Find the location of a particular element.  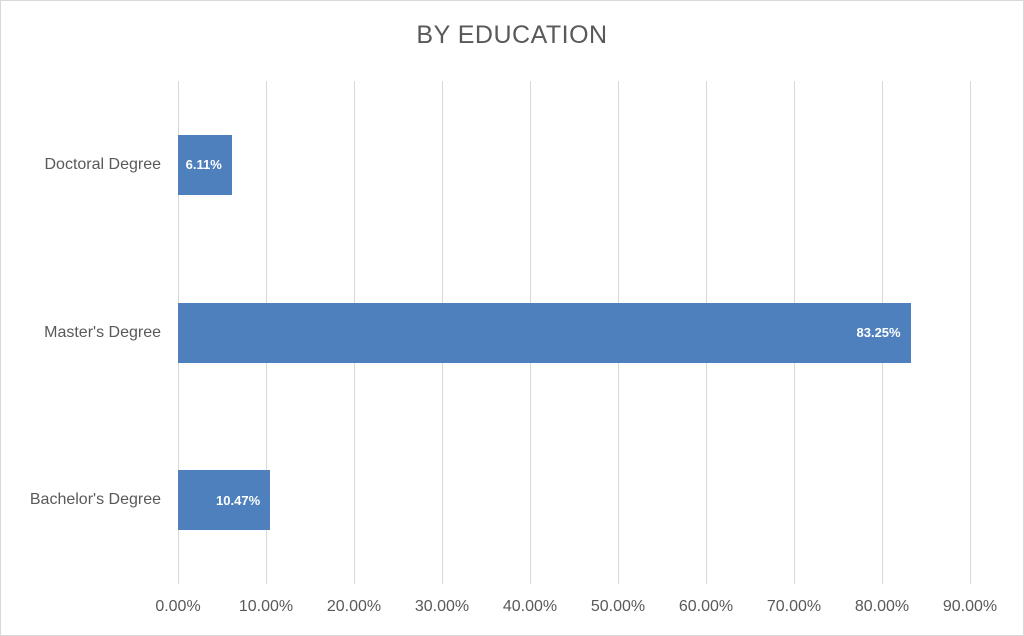

x-axis-tick-label: 30.00% is located at coordinates (442, 606).